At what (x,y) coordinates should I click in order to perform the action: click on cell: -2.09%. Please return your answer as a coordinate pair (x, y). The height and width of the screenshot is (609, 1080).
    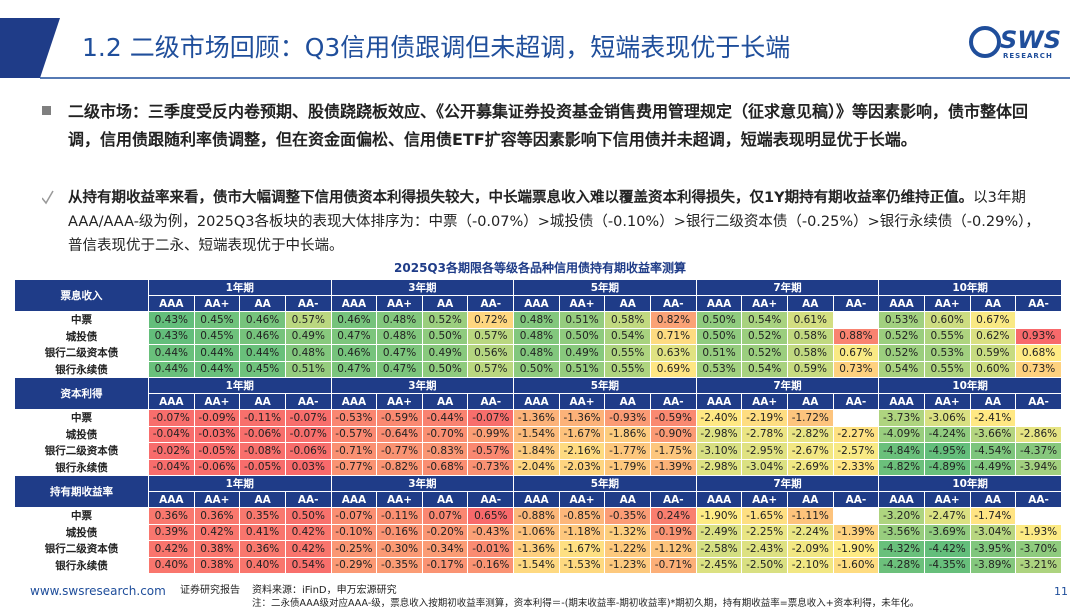
    Looking at the image, I should click on (810, 549).